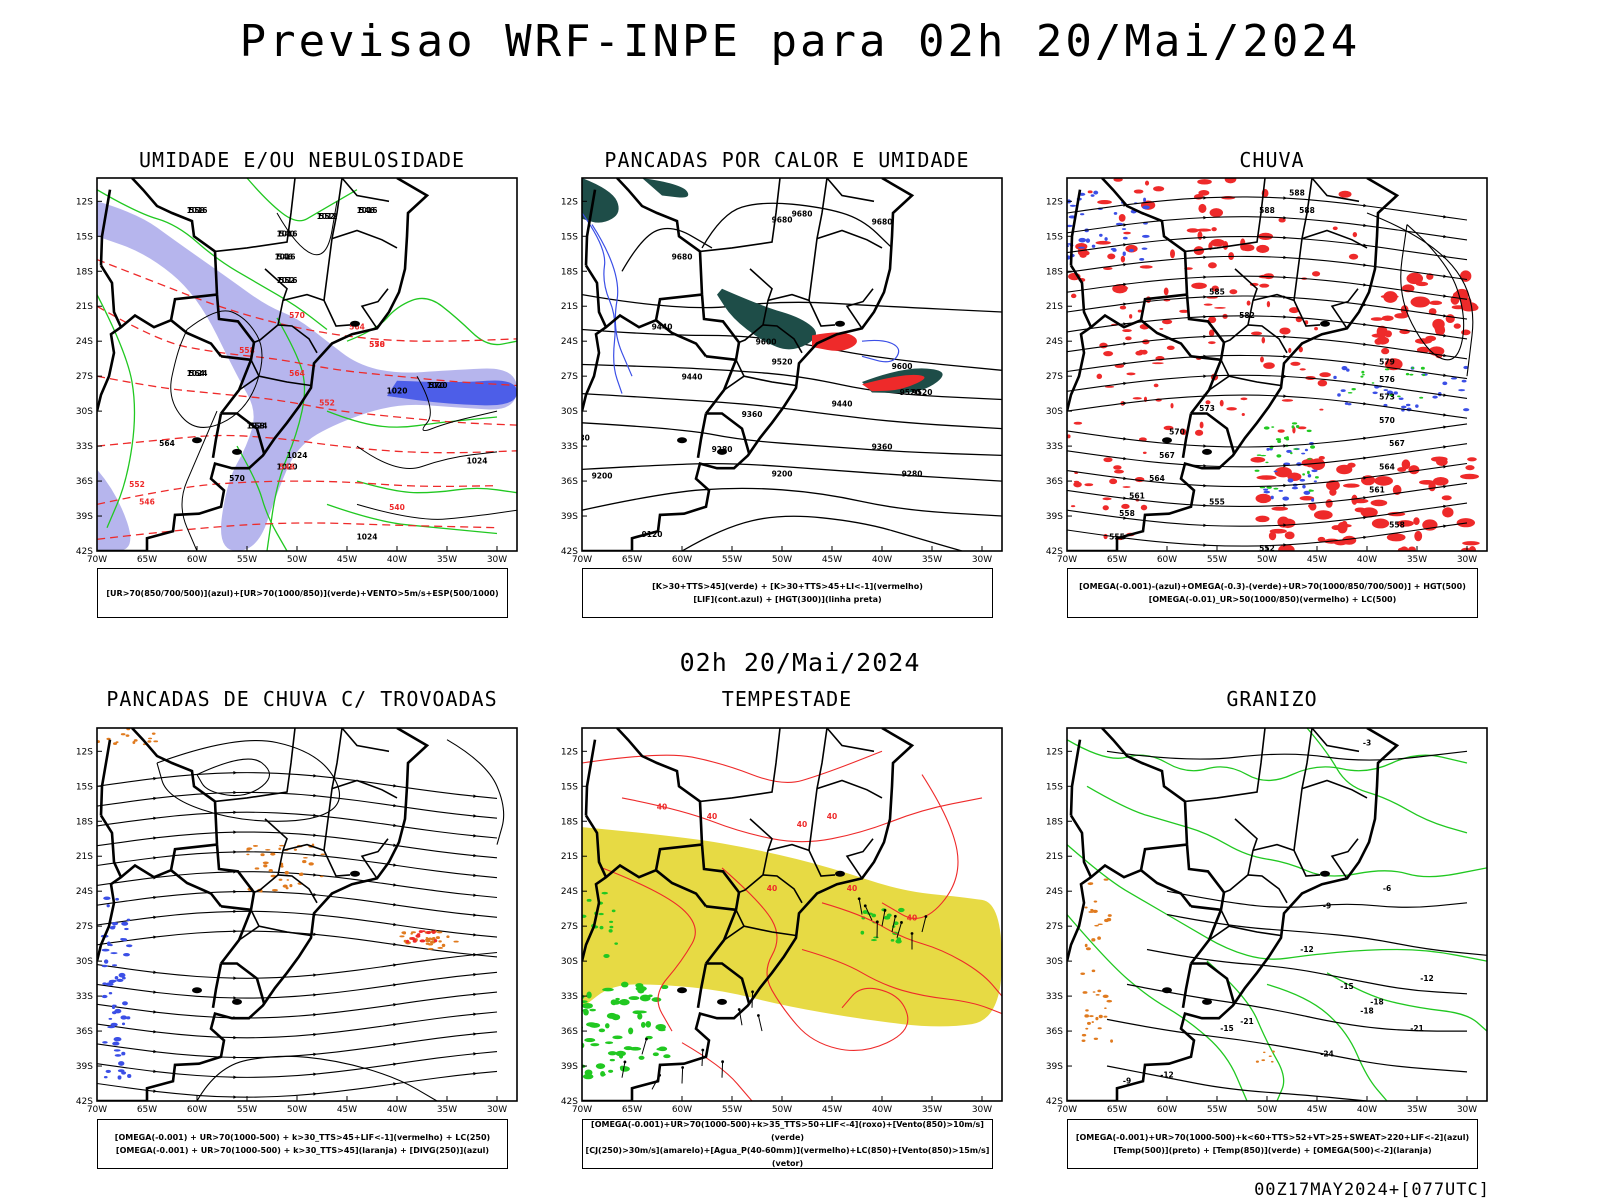 This screenshot has width=1600, height=1200. I want to click on lon-label: 50W, so click(1267, 560).